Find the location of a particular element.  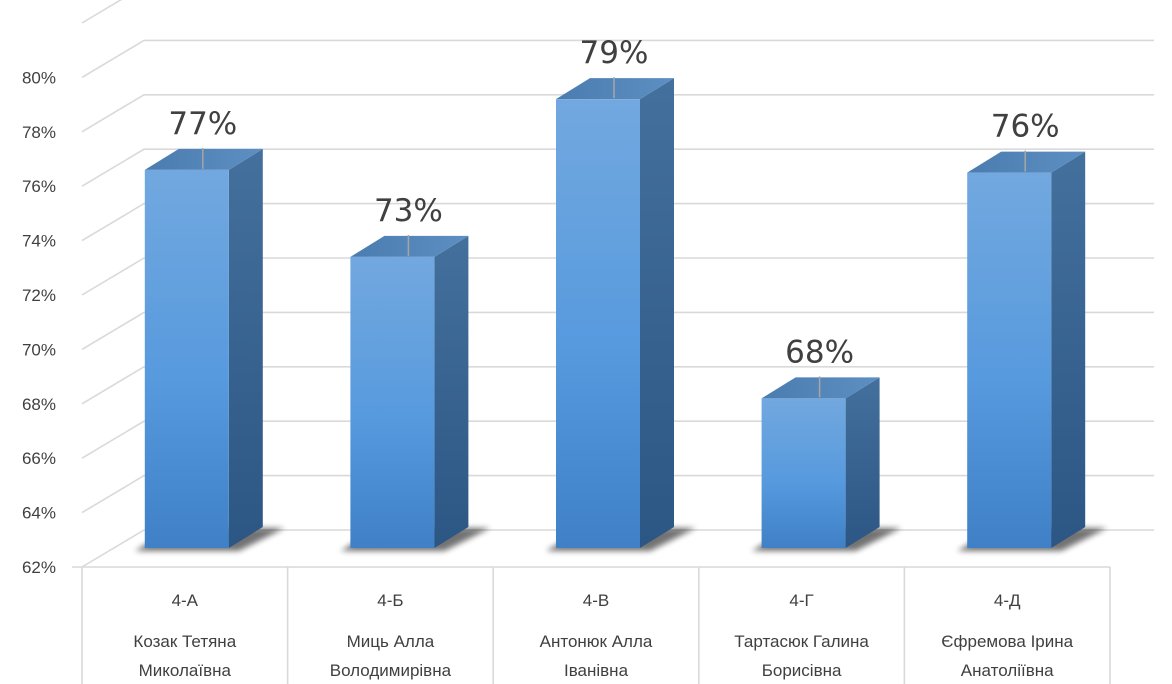

y-axis: 62% 64% 66% 68% 70% 72% 74% 76% 78% 80% is located at coordinates (39, 322).